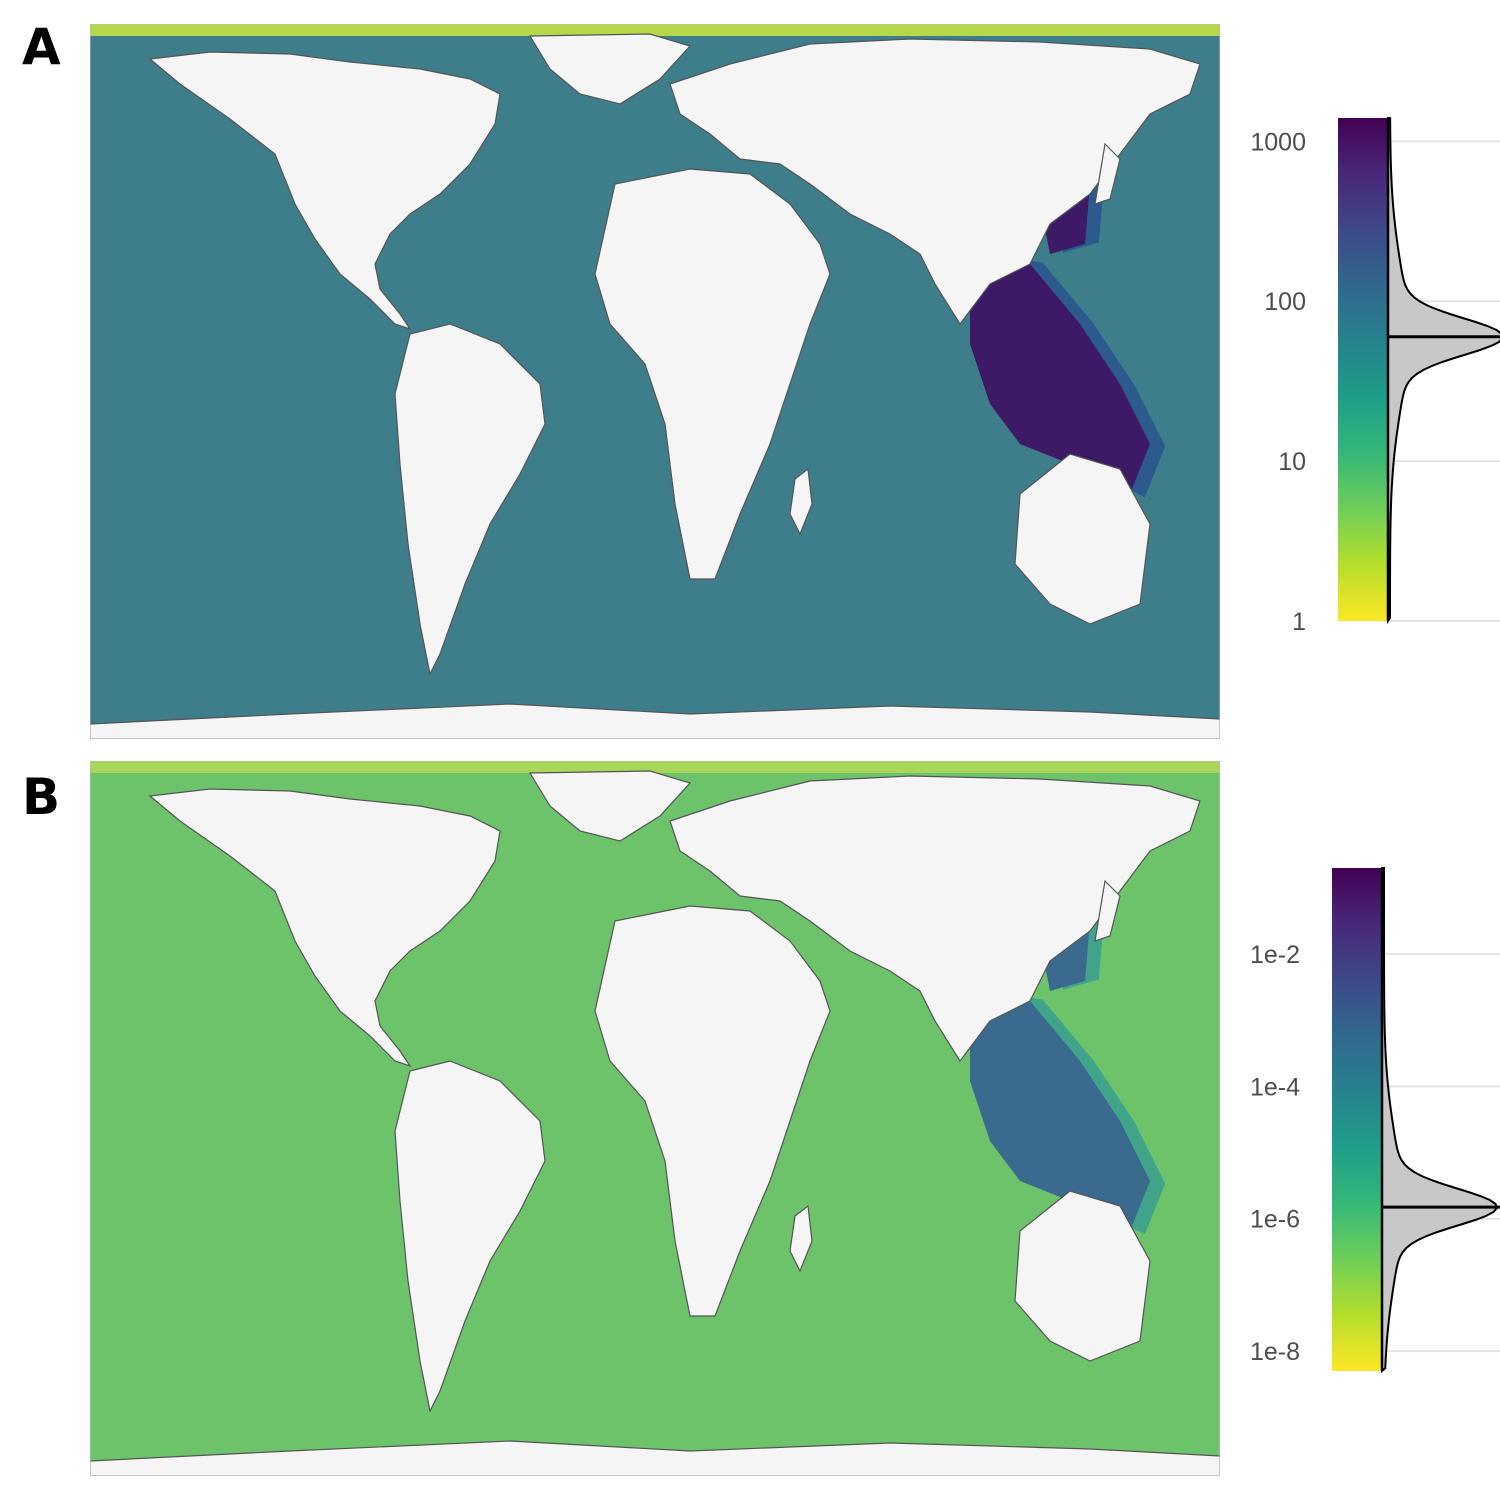  Describe the element at coordinates (1275, 1087) in the screenshot. I see `legend-tick-label: 1e-4` at that location.